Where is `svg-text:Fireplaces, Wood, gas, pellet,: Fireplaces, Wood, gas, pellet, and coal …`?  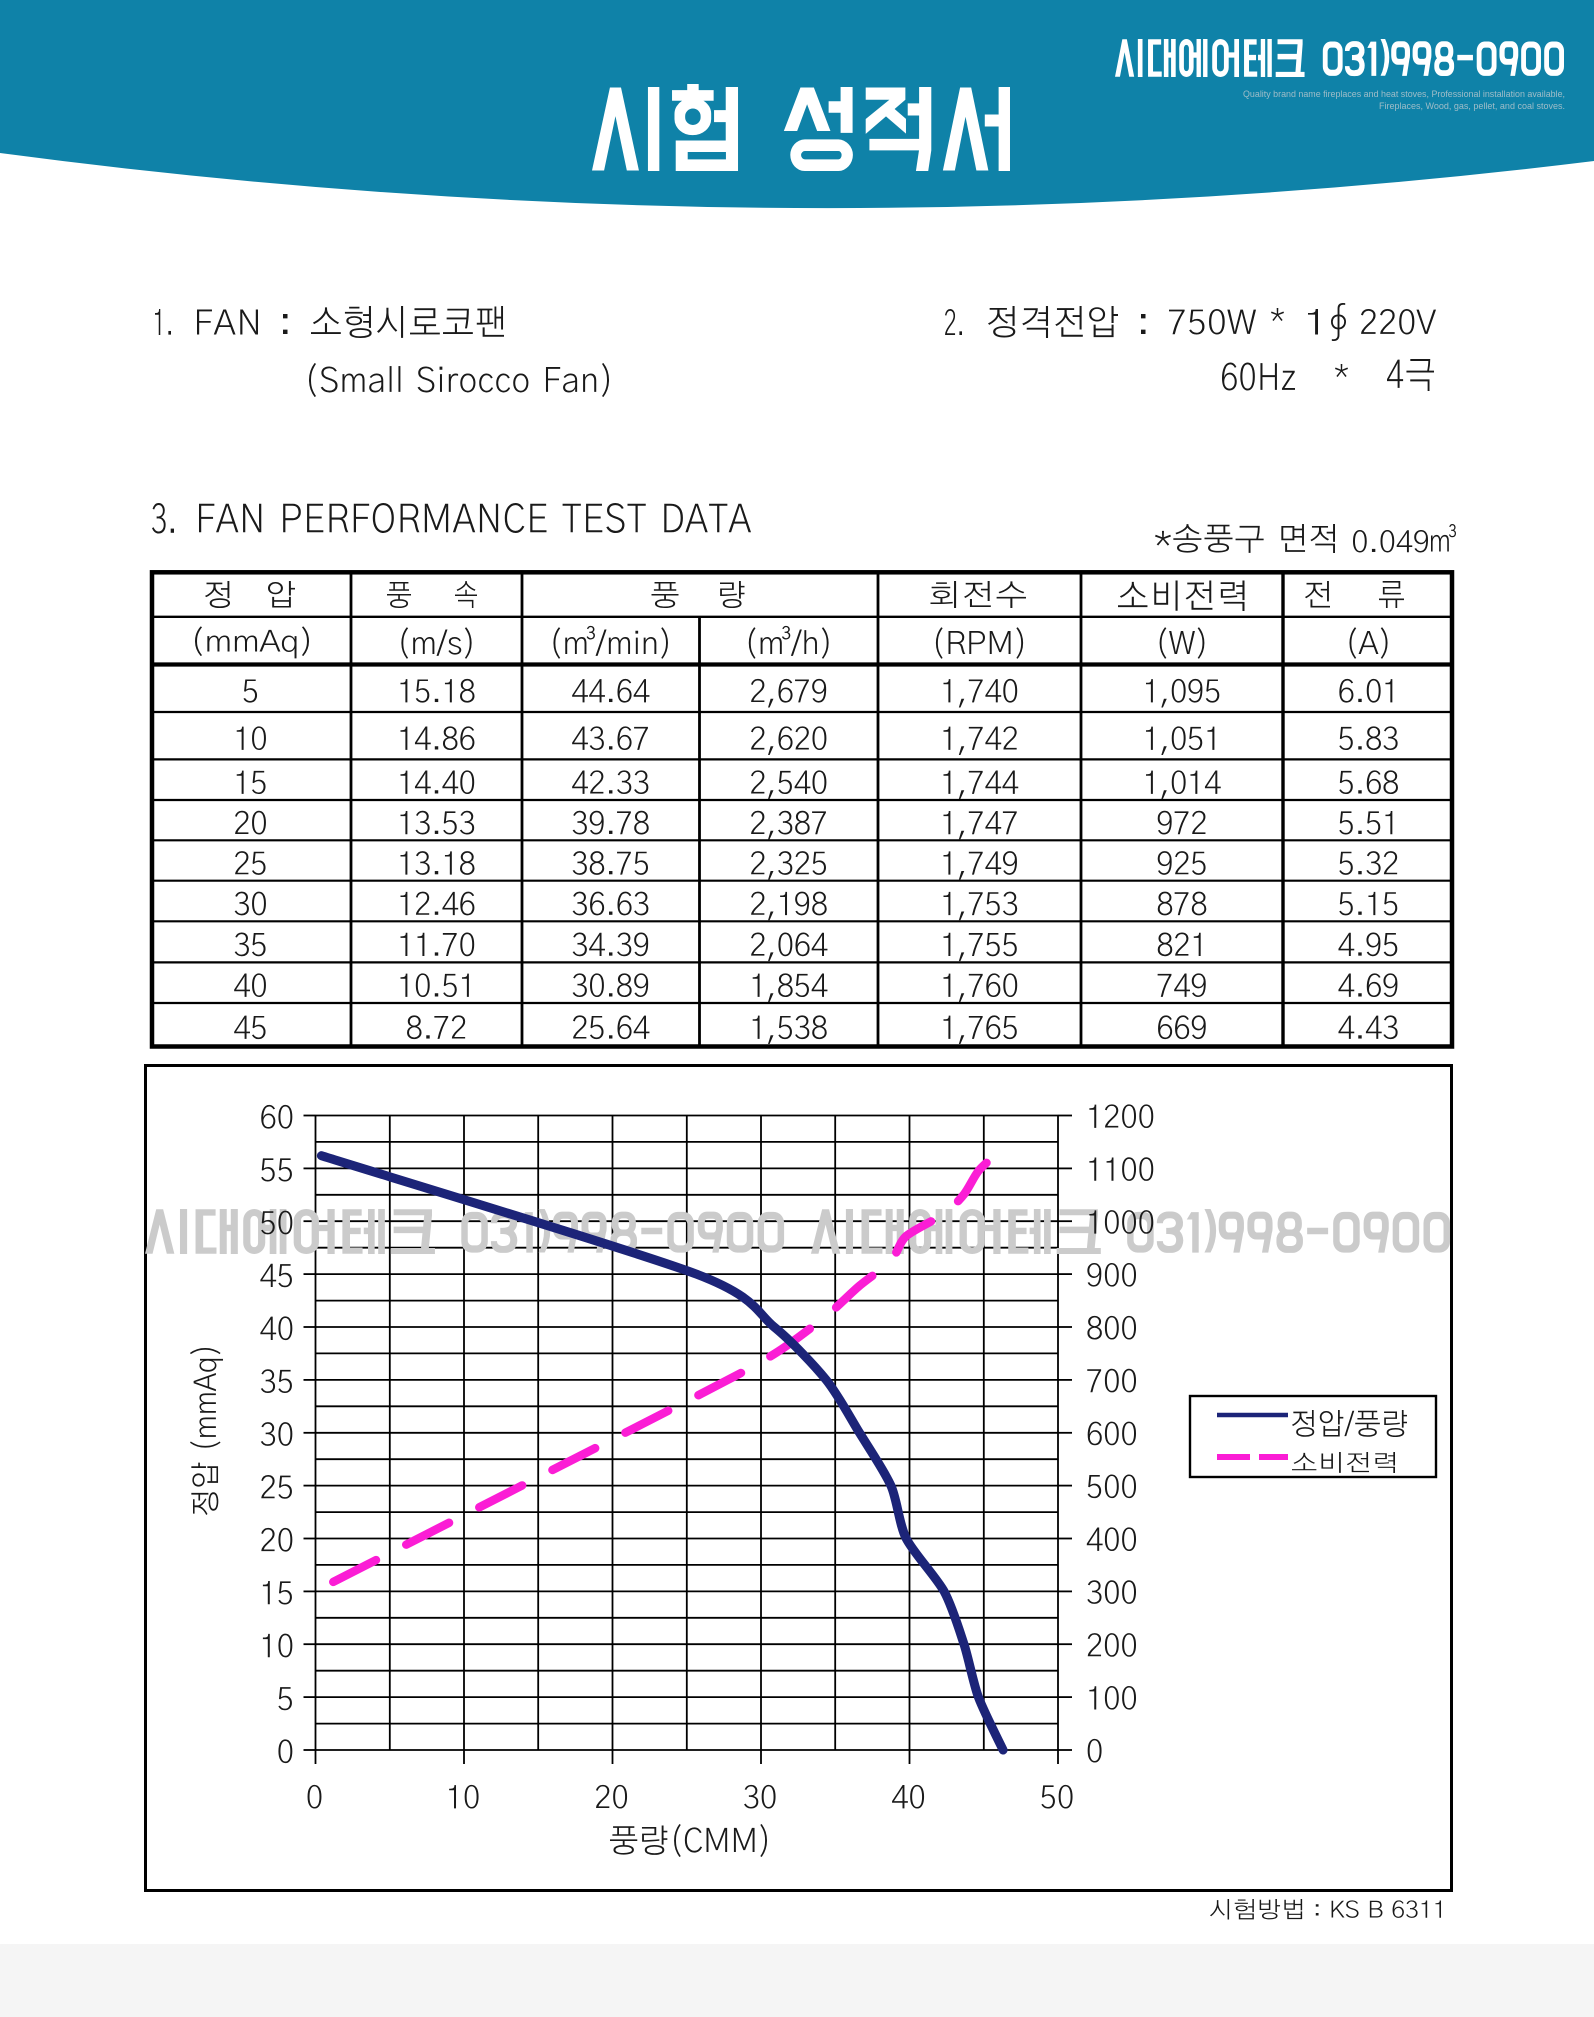
svg-text:Fireplaces, Wood, gas, pellet,: Fireplaces, Wood, gas, pellet, and coal … is located at coordinates (1472, 106).